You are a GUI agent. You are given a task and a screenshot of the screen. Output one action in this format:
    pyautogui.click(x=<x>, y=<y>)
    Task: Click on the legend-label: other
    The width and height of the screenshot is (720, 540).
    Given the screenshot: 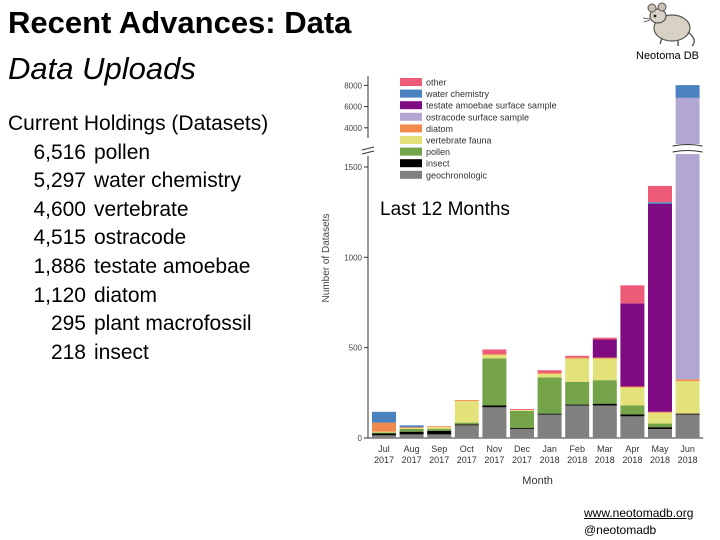 What is the action you would take?
    pyautogui.click(x=436, y=83)
    